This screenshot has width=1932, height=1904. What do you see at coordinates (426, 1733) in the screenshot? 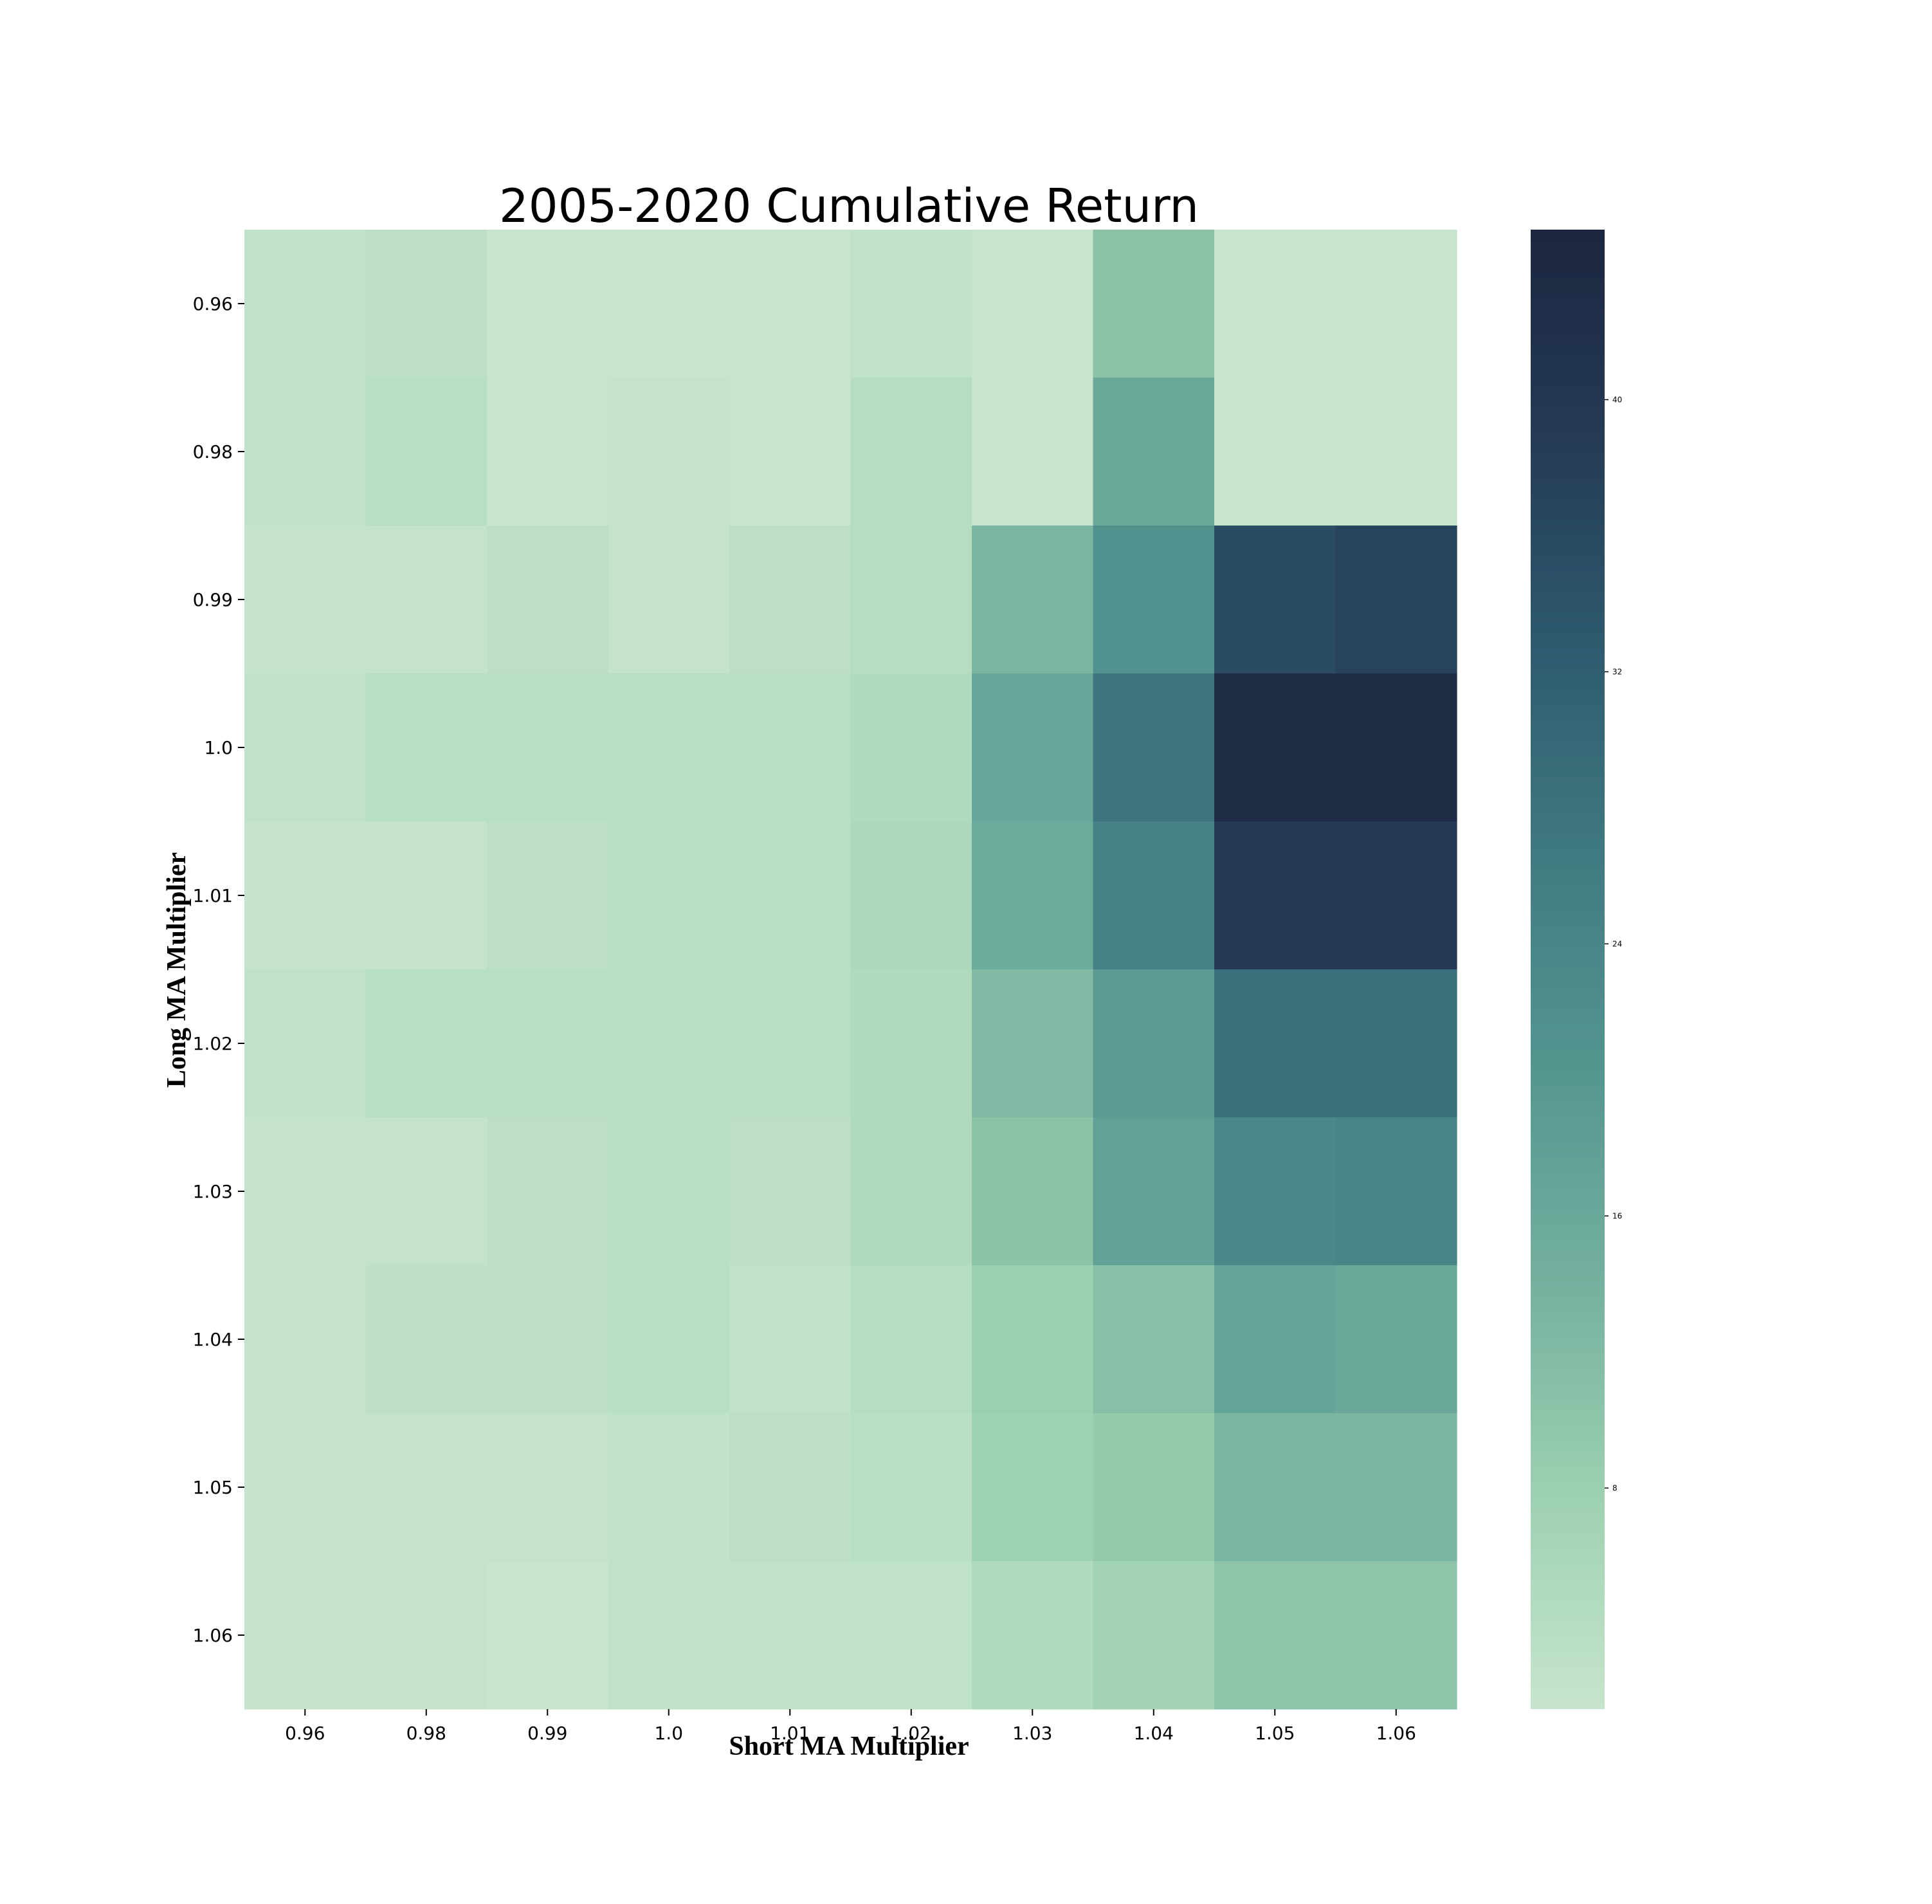
I see `x-tick-label: 0.98` at bounding box center [426, 1733].